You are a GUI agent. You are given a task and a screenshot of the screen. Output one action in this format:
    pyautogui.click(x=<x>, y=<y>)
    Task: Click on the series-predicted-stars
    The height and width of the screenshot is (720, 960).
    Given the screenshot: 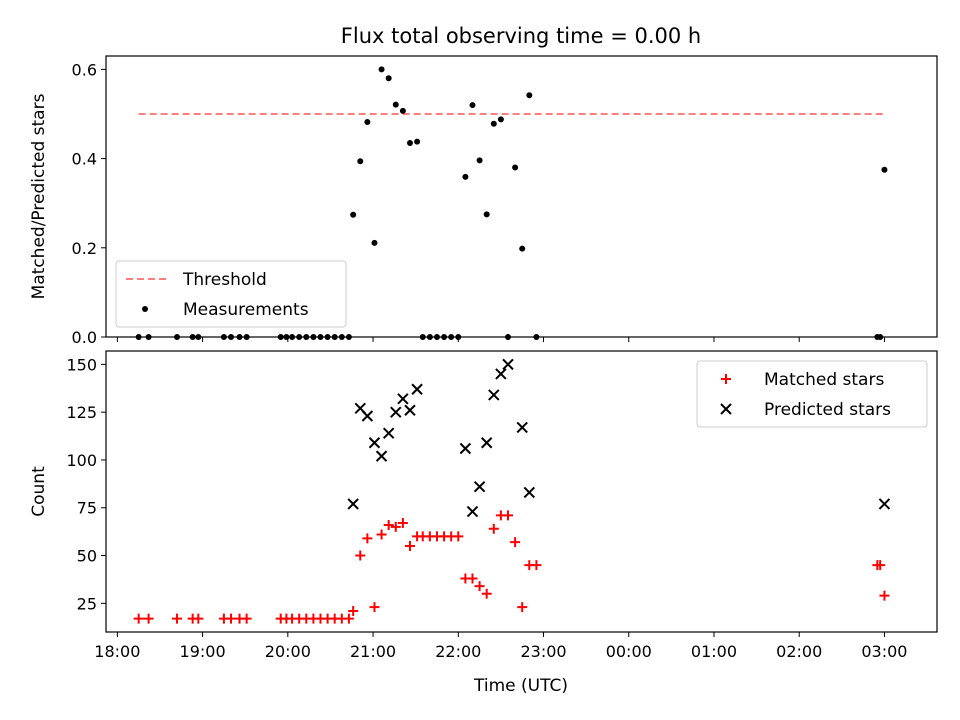 What is the action you would take?
    pyautogui.click(x=619, y=438)
    